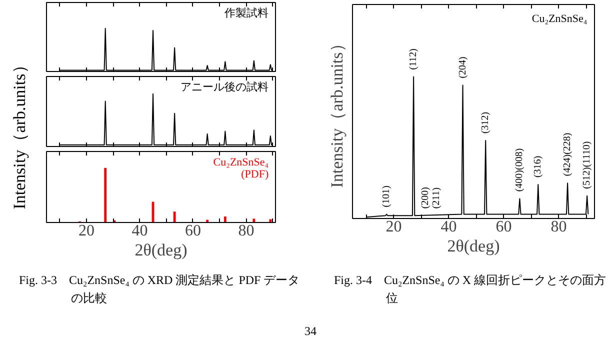 The width and height of the screenshot is (611, 343). Describe the element at coordinates (241, 168) in the screenshot. I see `text: Cu₂ZnSnSe₄ (PDF)` at that location.